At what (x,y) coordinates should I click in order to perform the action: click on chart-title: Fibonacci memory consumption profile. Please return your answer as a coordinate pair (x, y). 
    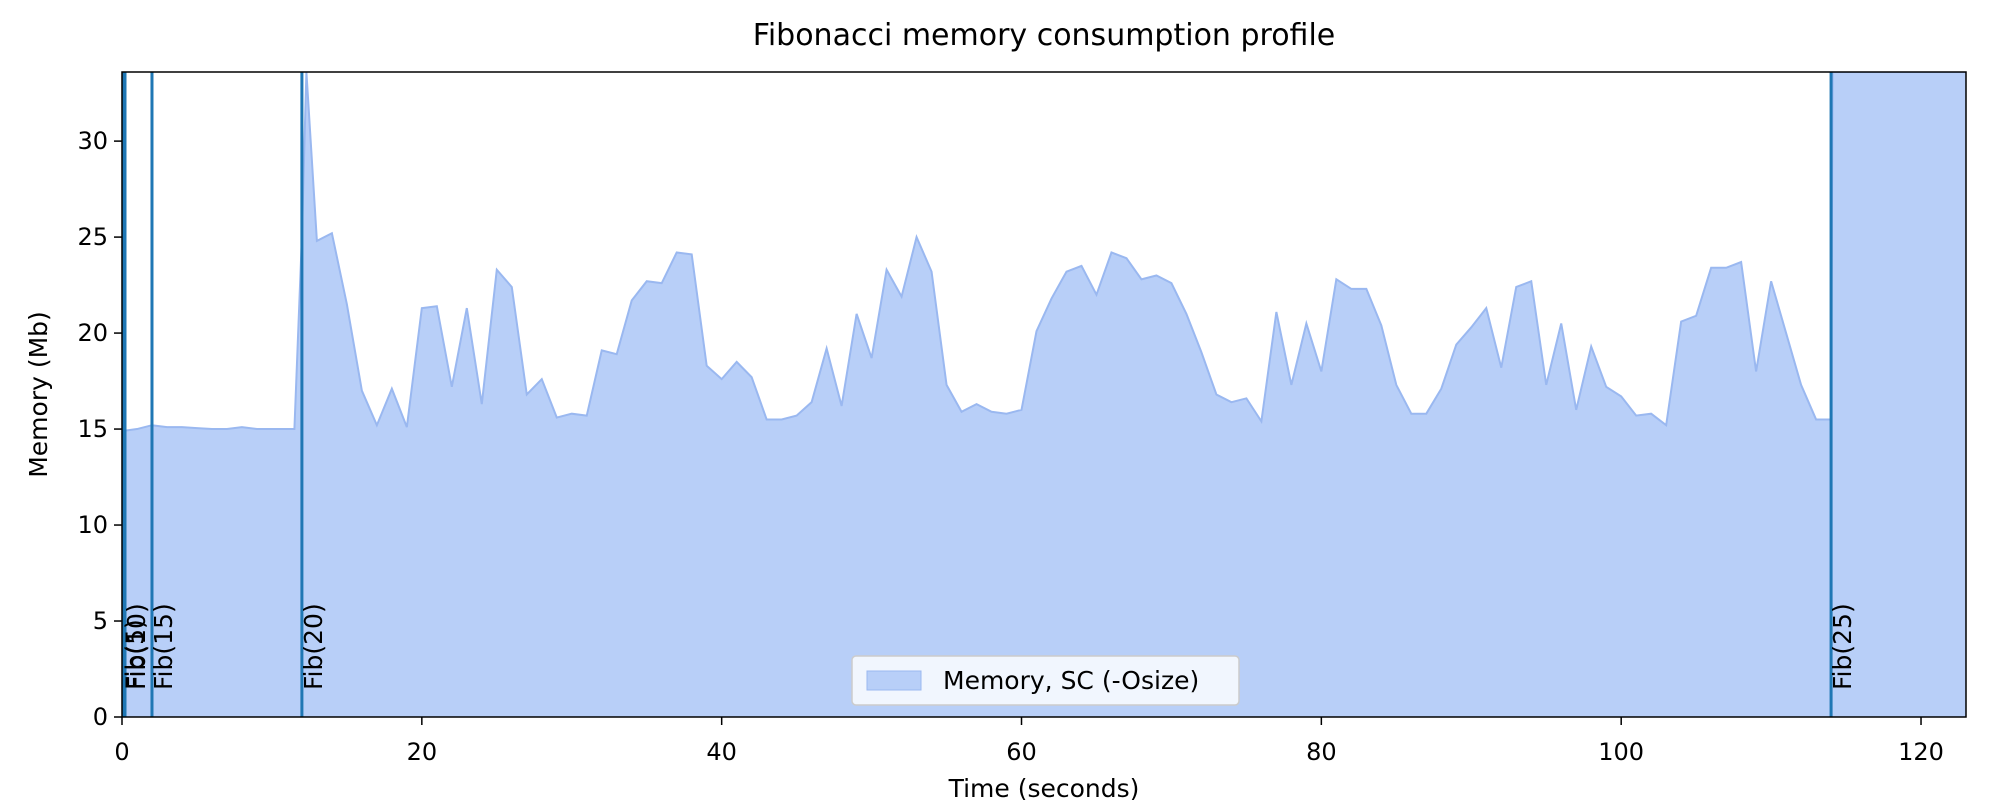
    Looking at the image, I should click on (1044, 35).